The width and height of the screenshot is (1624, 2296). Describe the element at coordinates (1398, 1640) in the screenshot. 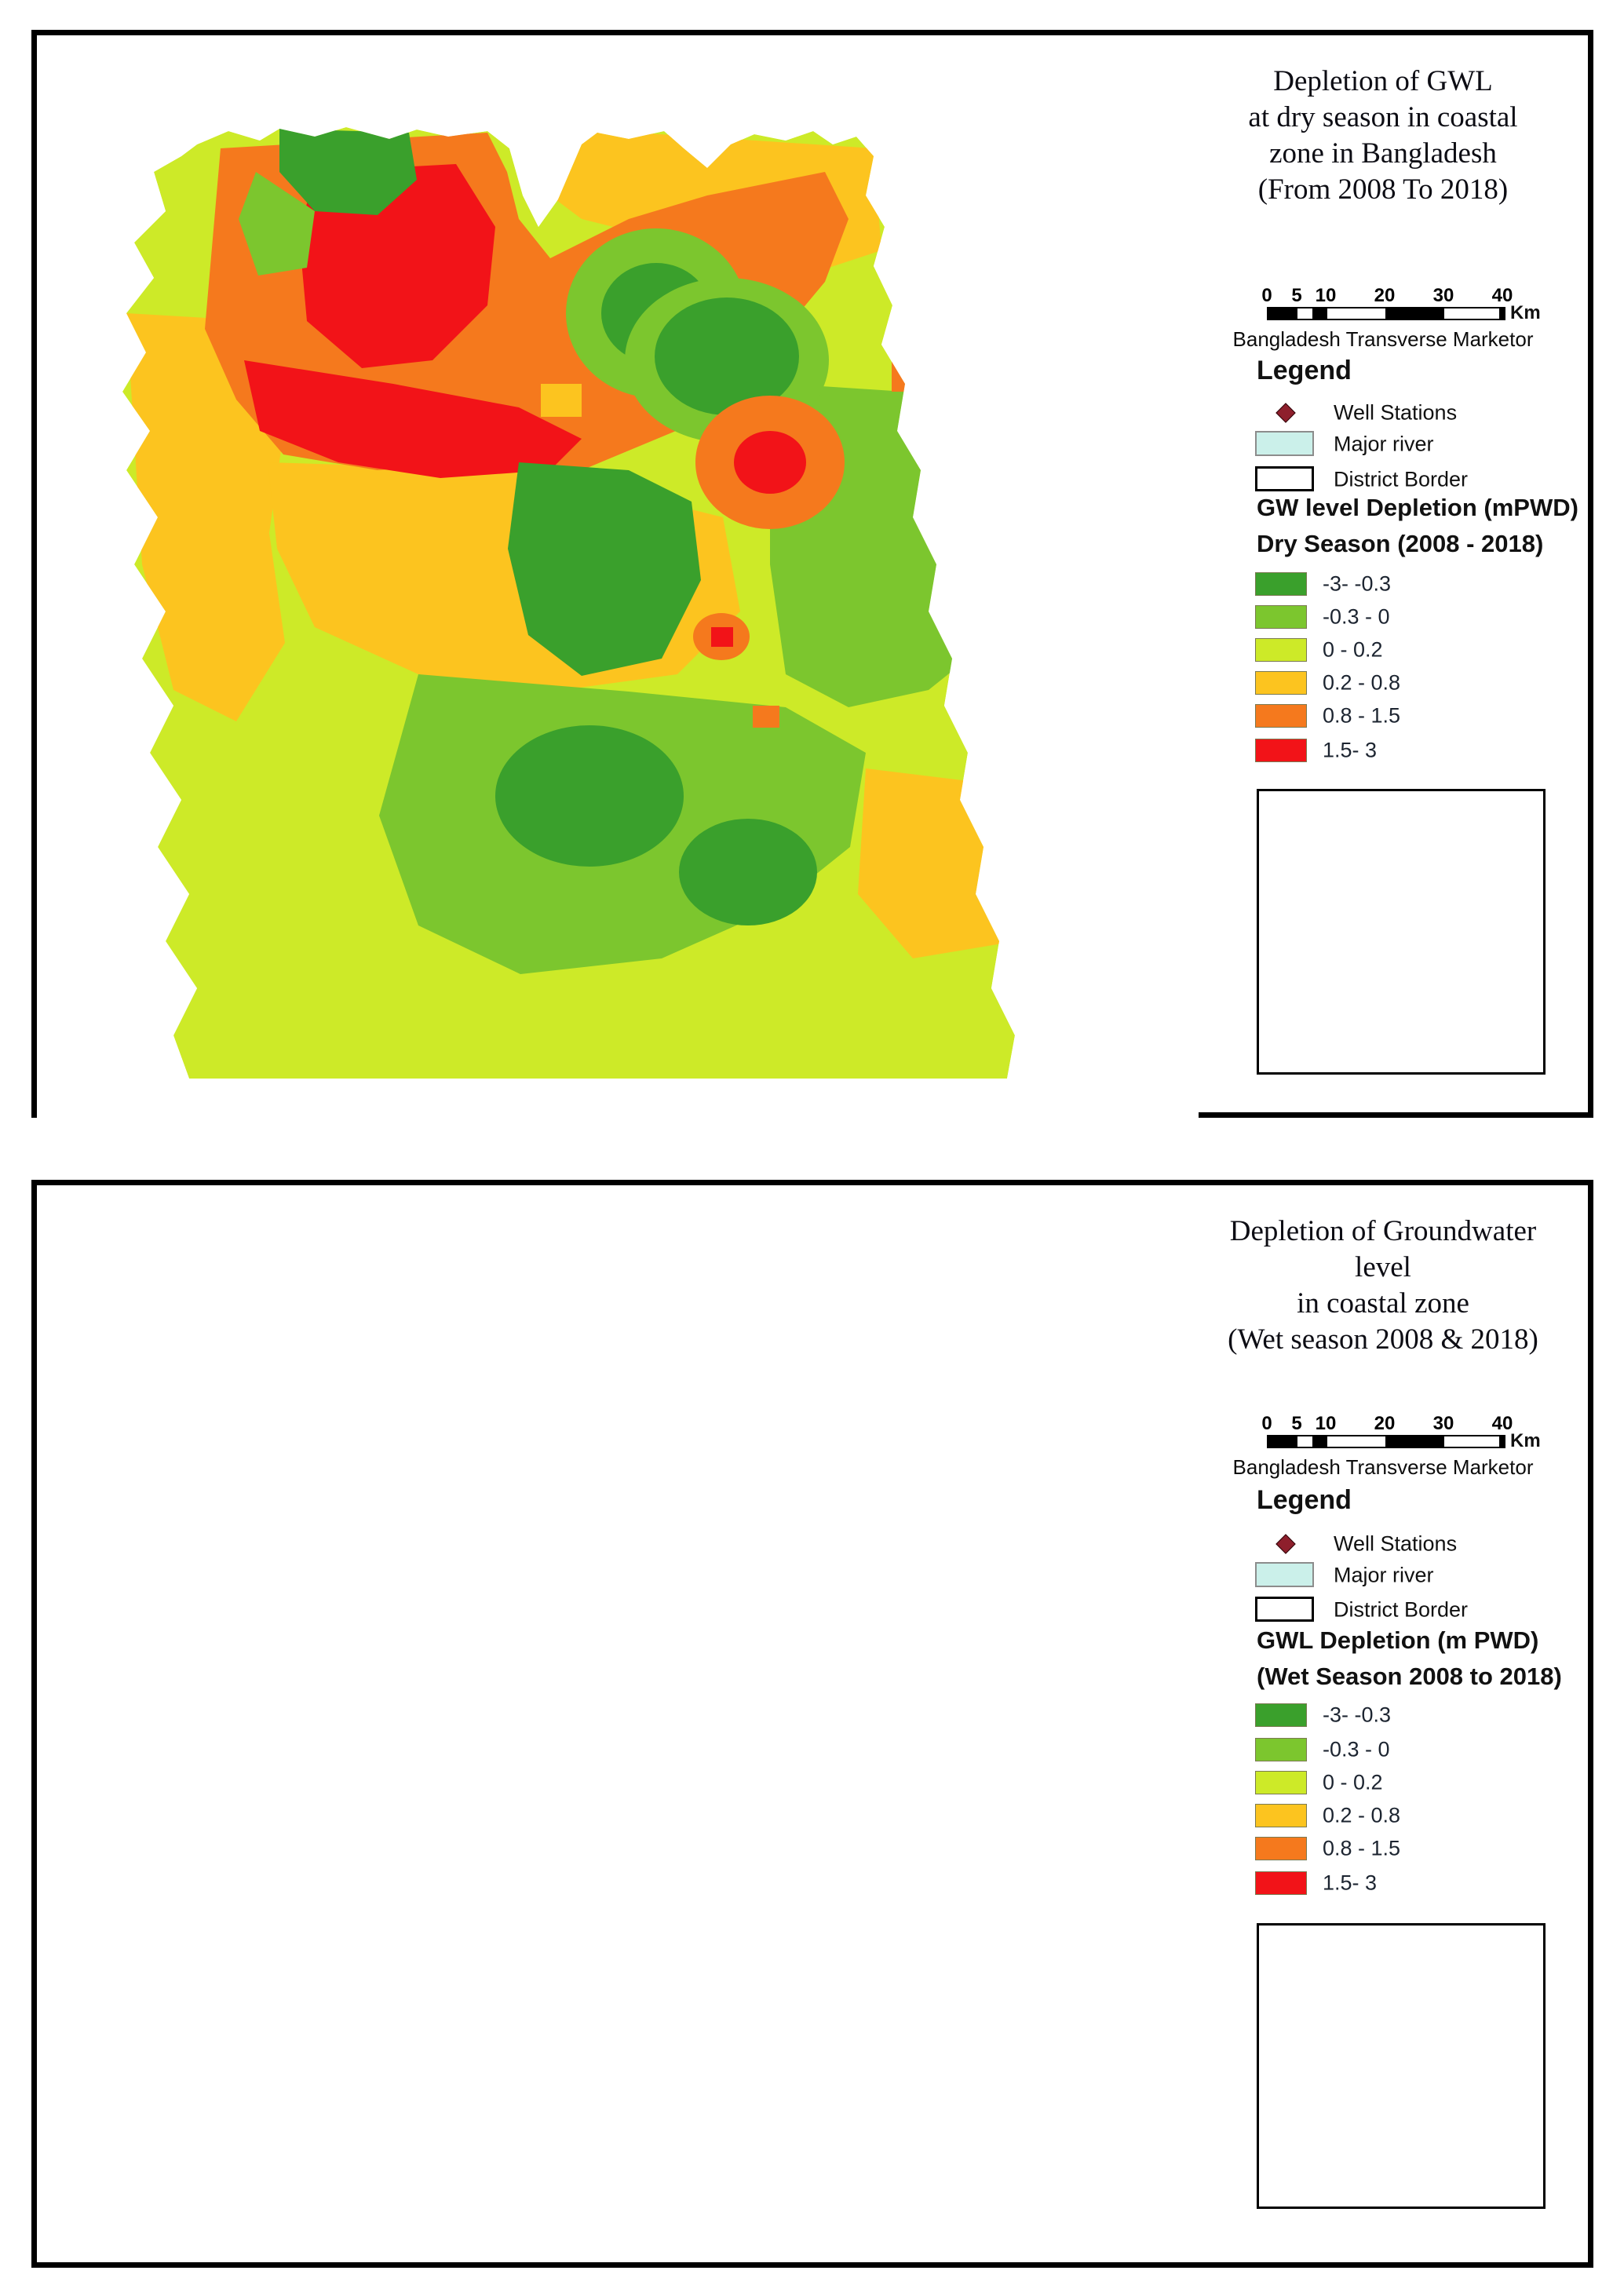

I see `classes-heading-1: GWL Depletion (m PWD)` at that location.